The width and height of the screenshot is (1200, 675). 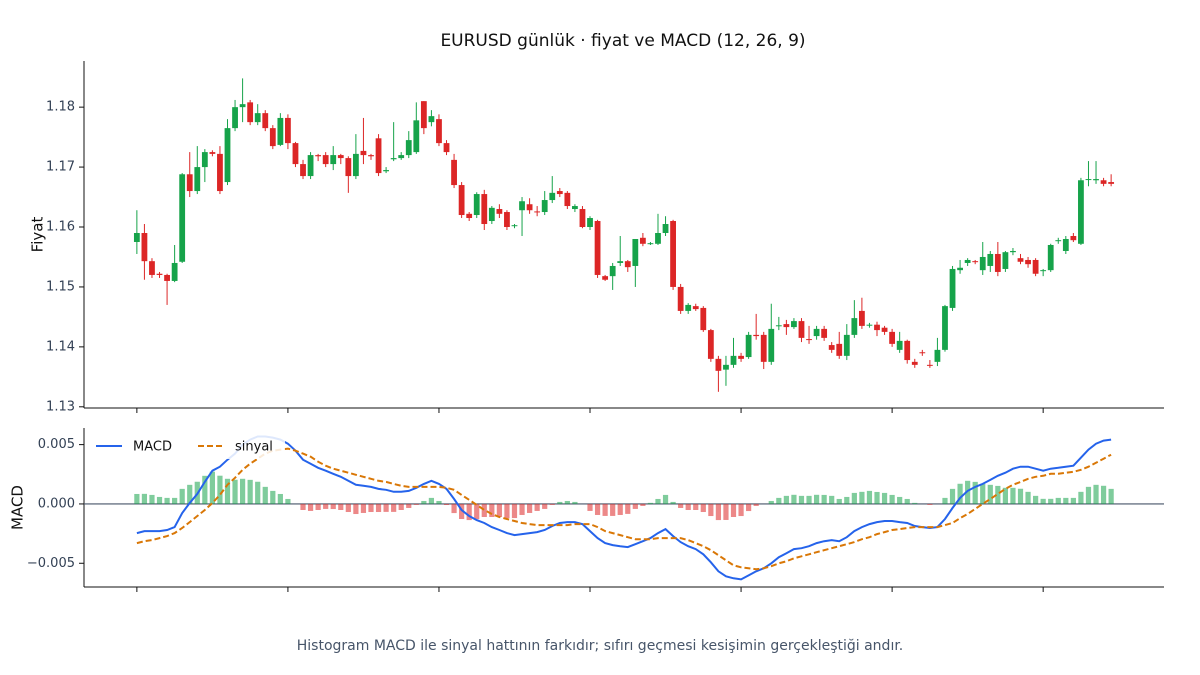 I want to click on legend-label: MACD, so click(x=152, y=447).